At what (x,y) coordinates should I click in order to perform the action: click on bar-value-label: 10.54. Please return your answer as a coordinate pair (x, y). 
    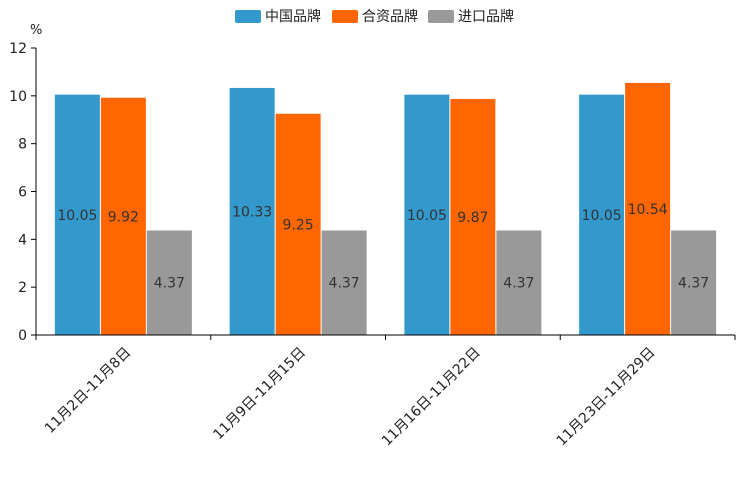
    Looking at the image, I should click on (648, 210).